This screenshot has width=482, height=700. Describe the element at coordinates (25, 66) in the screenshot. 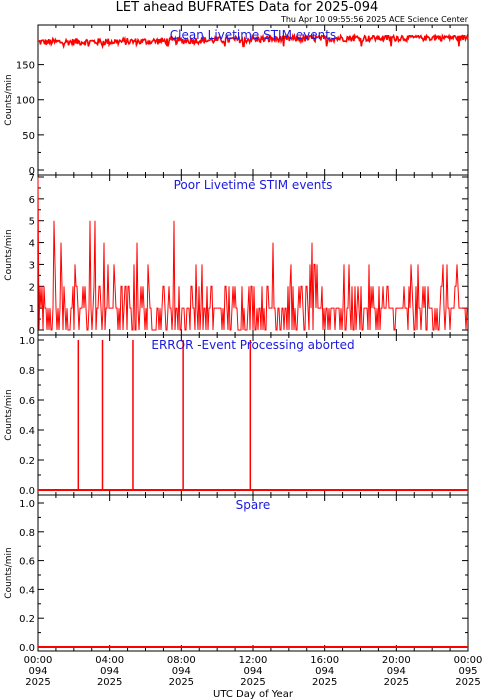

I see `y-tick-label: 150` at that location.